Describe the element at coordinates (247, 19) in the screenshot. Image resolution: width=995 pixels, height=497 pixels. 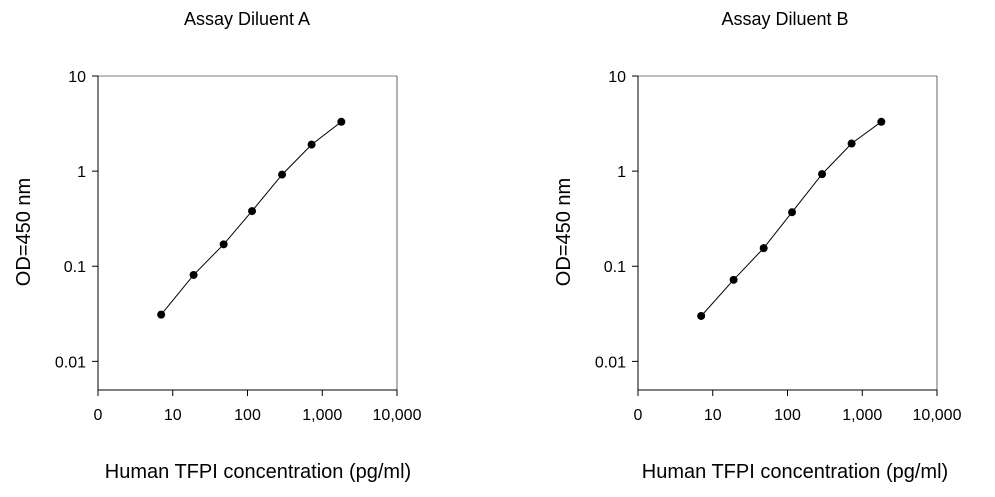
I see `chart-title: Assay Diluent A` at that location.